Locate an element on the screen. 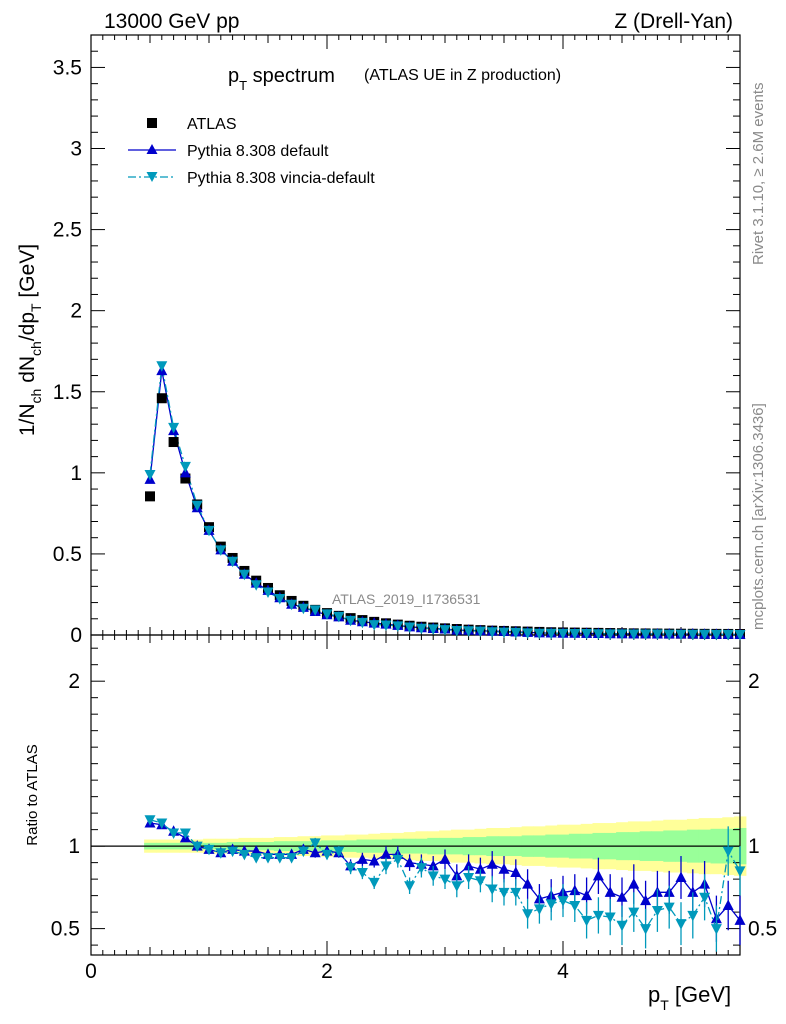  main-y-tick-label: 0.5 is located at coordinates (67, 554).